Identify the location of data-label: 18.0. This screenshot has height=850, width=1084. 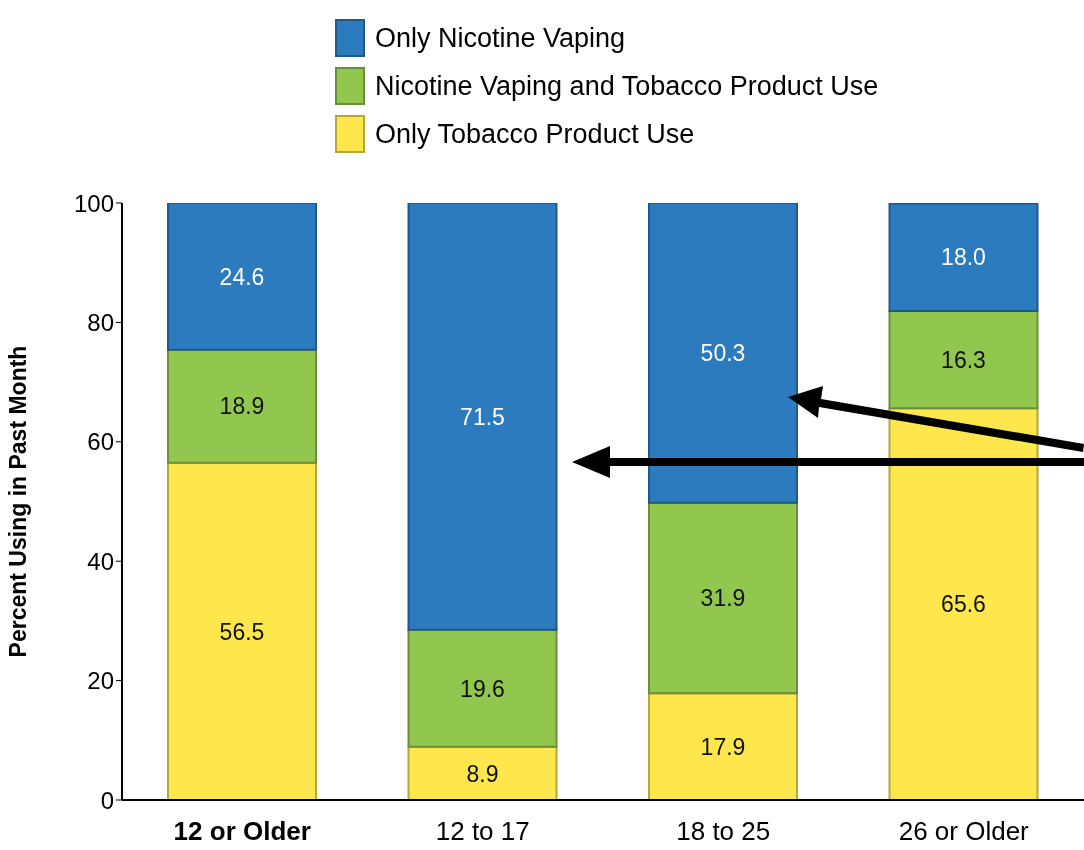
(963, 257).